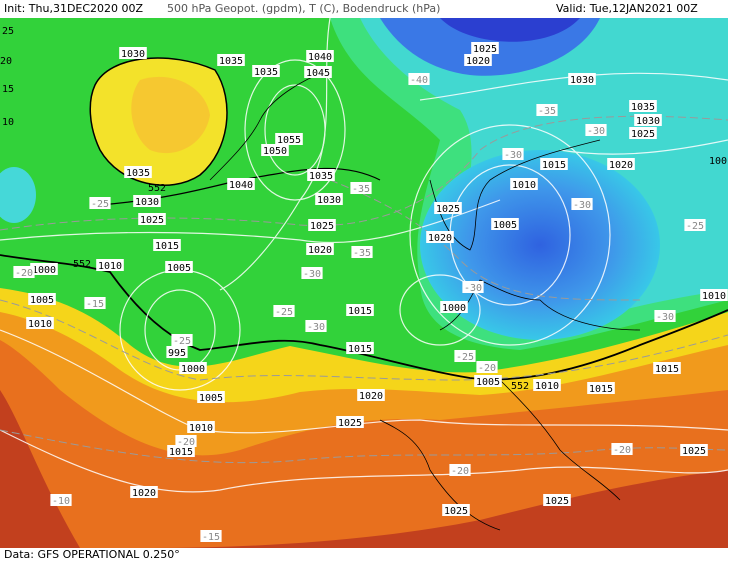 This screenshot has width=732, height=566. I want to click on valid-text: Valid: Tue,12JAN2021 00Z, so click(627, 8).